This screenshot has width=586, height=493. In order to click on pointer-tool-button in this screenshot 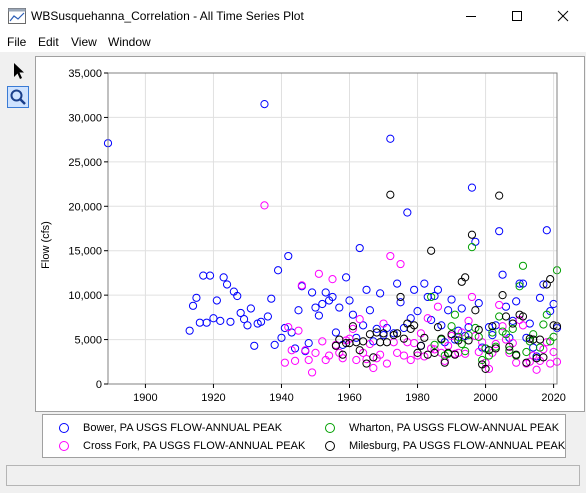, I will do `click(18, 71)`.